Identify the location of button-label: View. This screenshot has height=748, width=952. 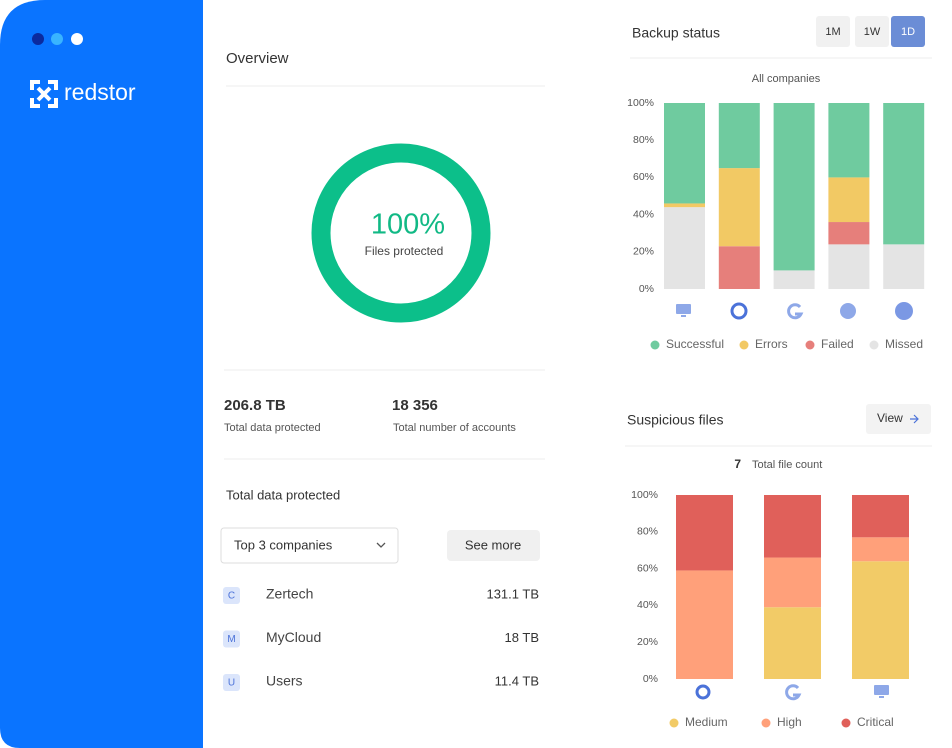
(890, 418).